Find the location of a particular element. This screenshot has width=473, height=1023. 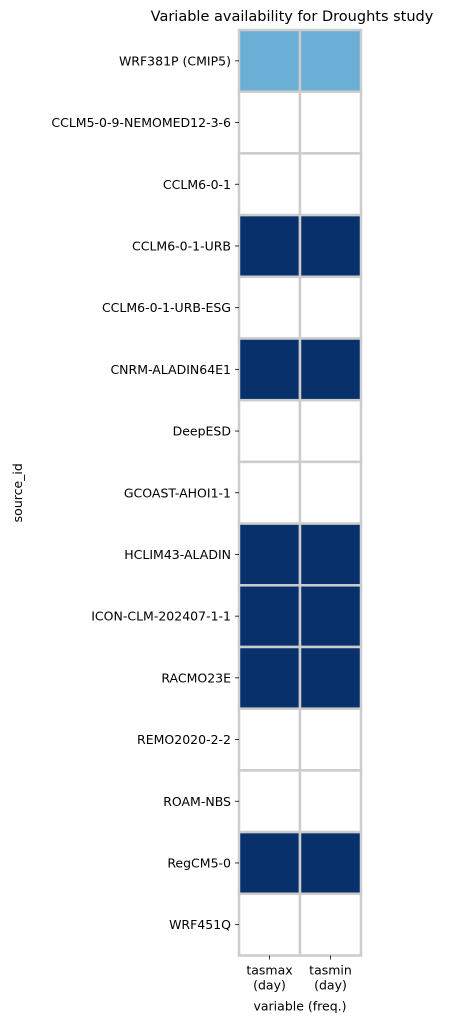

y-tick-label: CCLM6-0-1-URB is located at coordinates (181, 245).